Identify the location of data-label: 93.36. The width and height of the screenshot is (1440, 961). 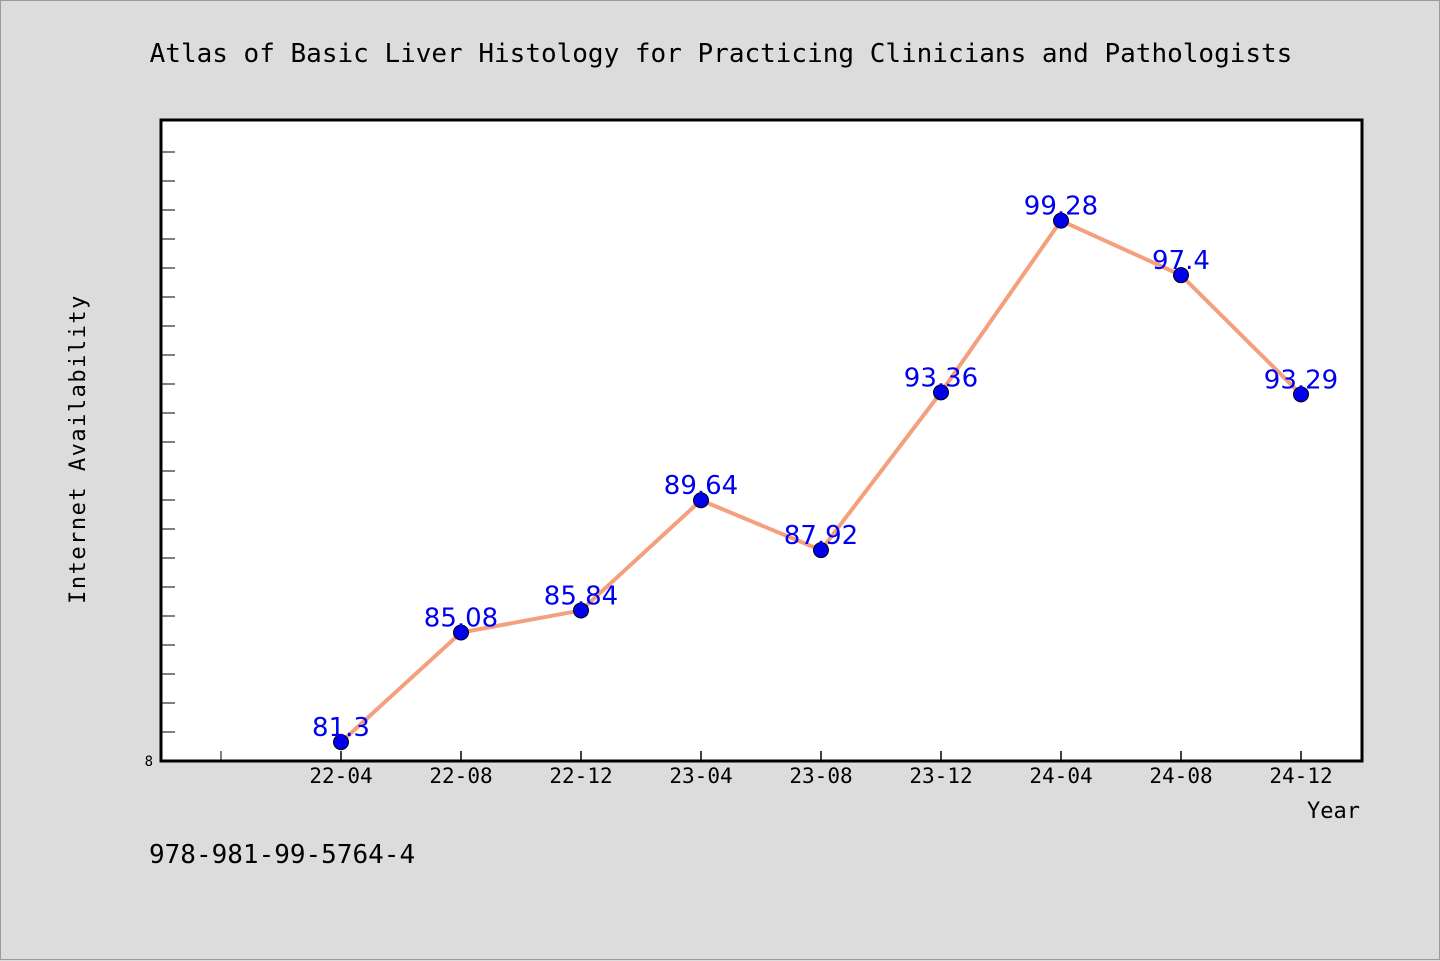
(941, 378).